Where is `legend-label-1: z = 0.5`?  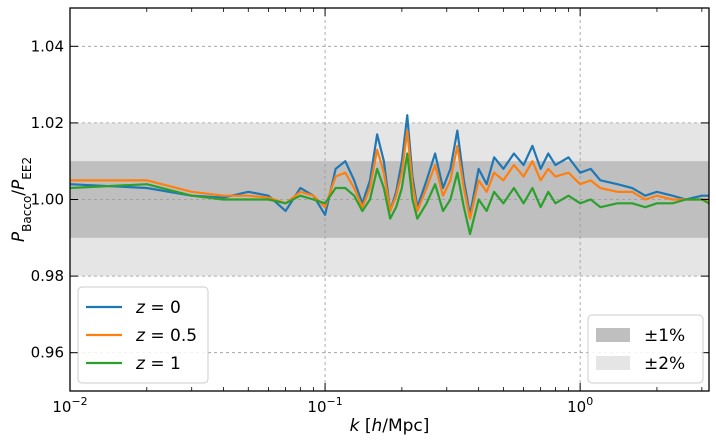
legend-label-1: z = 0.5 is located at coordinates (166, 336).